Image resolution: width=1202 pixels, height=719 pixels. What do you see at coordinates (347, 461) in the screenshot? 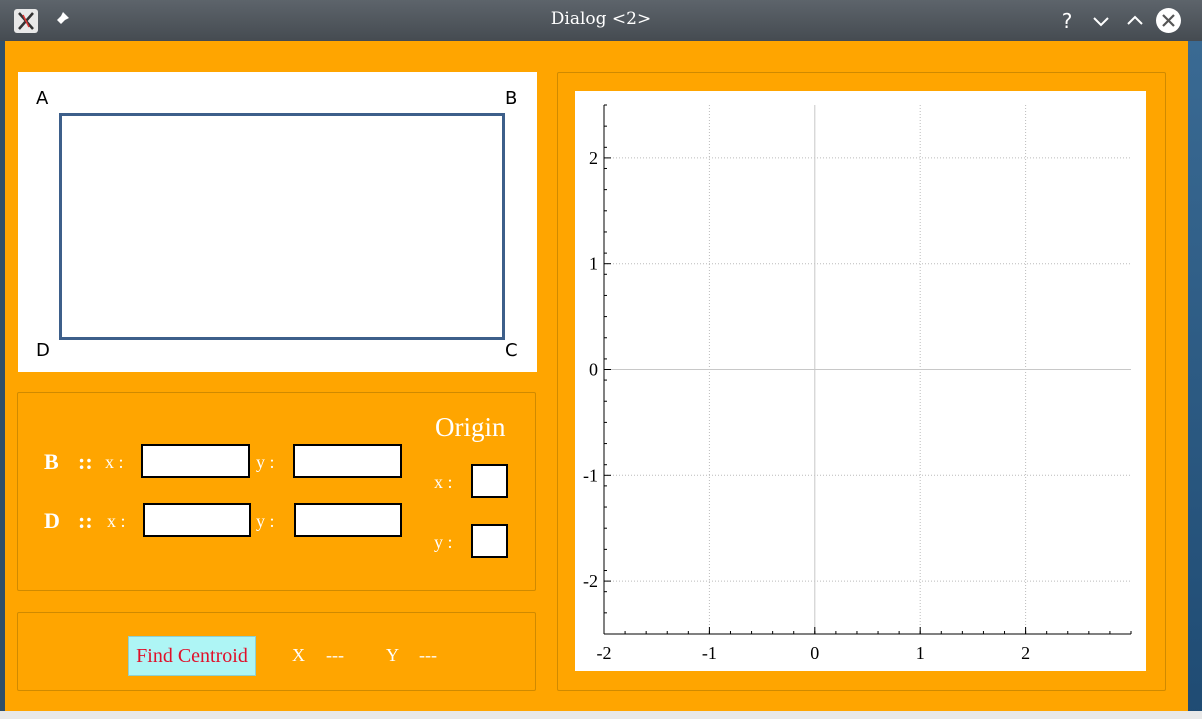
I see `point-b-y-input` at bounding box center [347, 461].